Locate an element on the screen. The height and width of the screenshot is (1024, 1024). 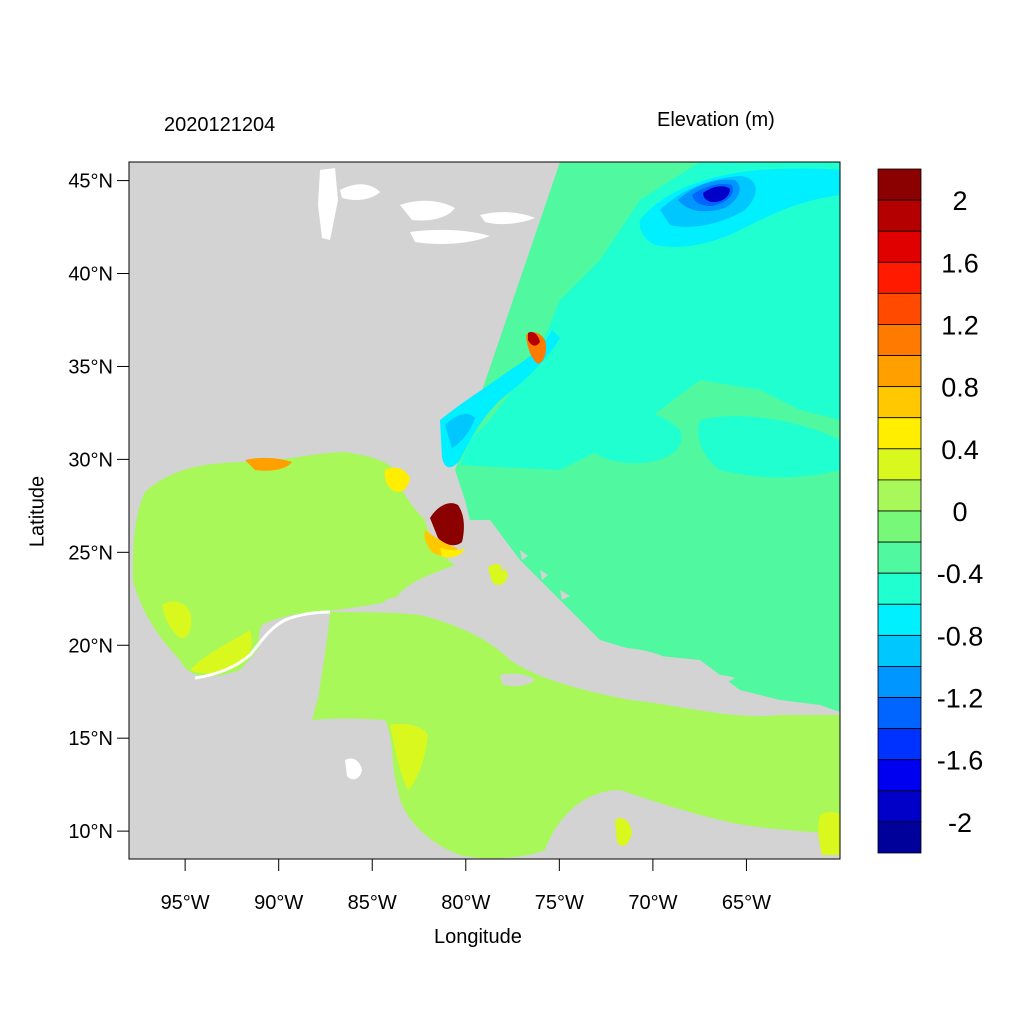
south-florida-surge-high is located at coordinates (447, 524).